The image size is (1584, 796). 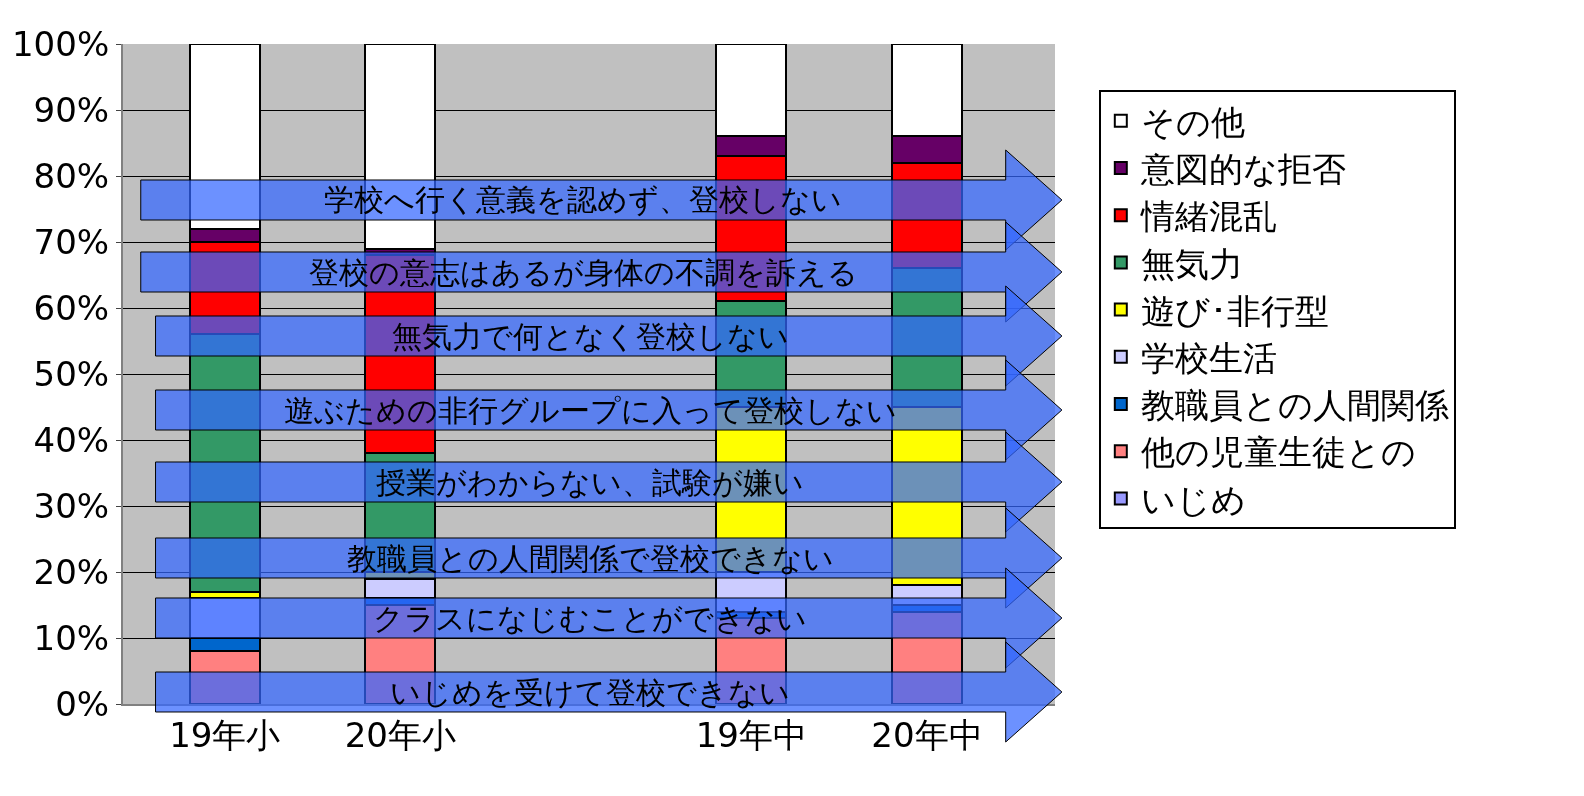 I want to click on annotation: 学校へ行く意義を認めず、登校しない, so click(x=583, y=199).